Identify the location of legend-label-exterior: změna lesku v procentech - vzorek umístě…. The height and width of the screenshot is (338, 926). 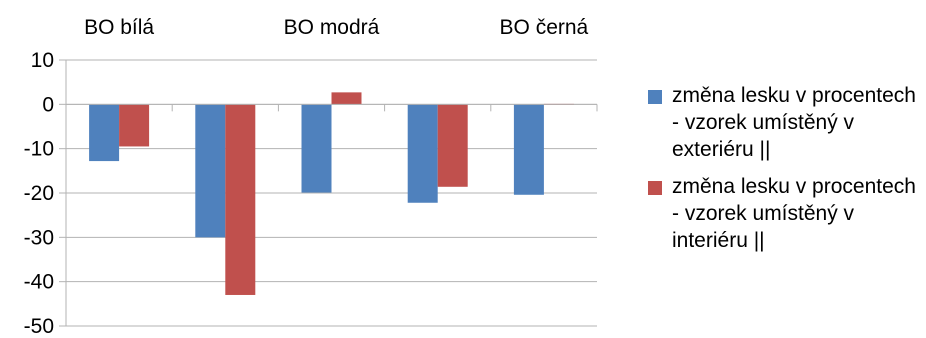
(794, 122).